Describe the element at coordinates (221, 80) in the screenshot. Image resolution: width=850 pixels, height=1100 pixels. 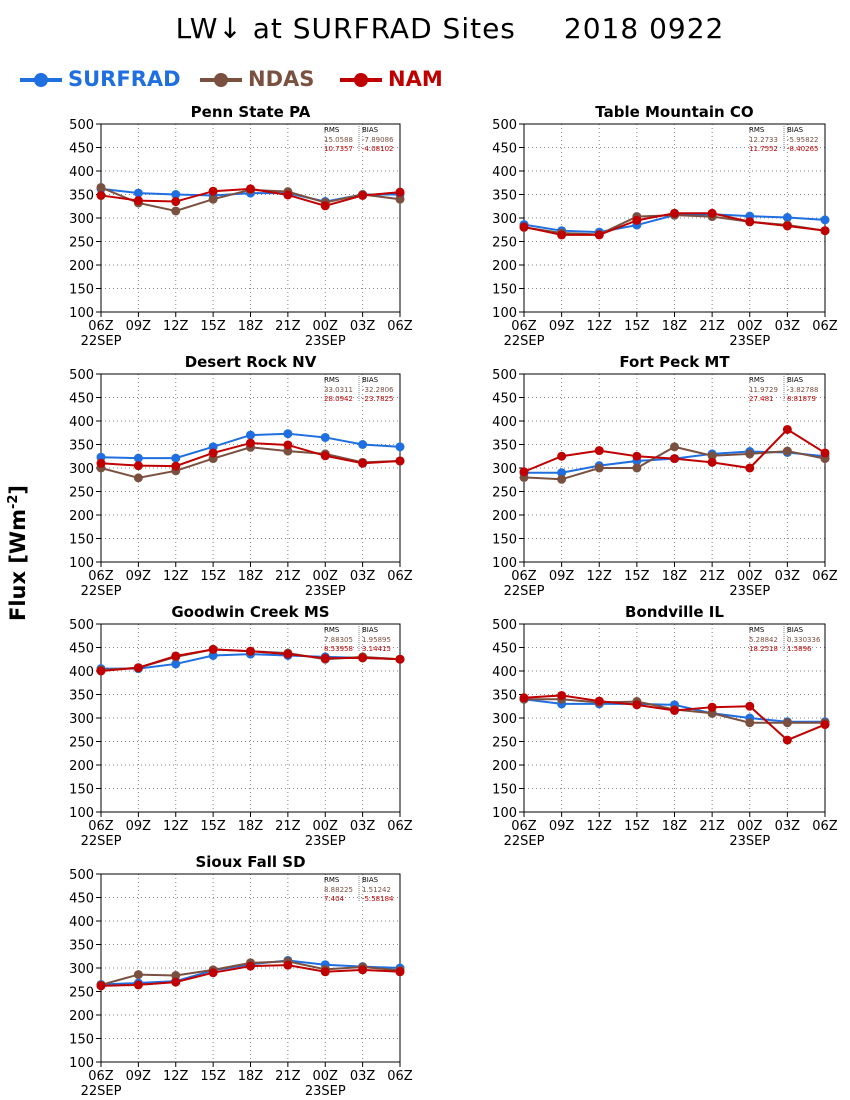
I see `legend-ndas-marker-icon` at that location.